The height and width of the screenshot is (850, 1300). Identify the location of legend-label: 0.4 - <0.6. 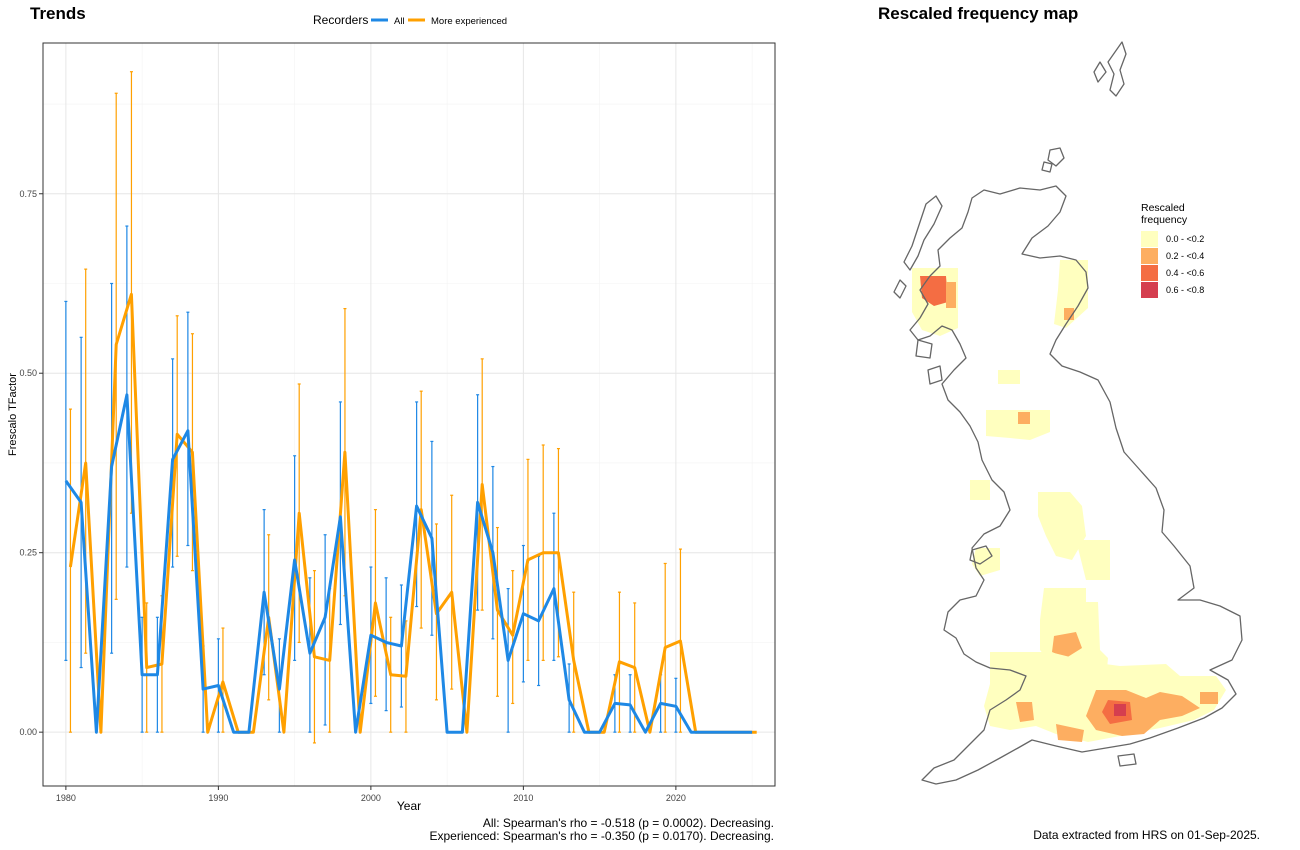
(1185, 272).